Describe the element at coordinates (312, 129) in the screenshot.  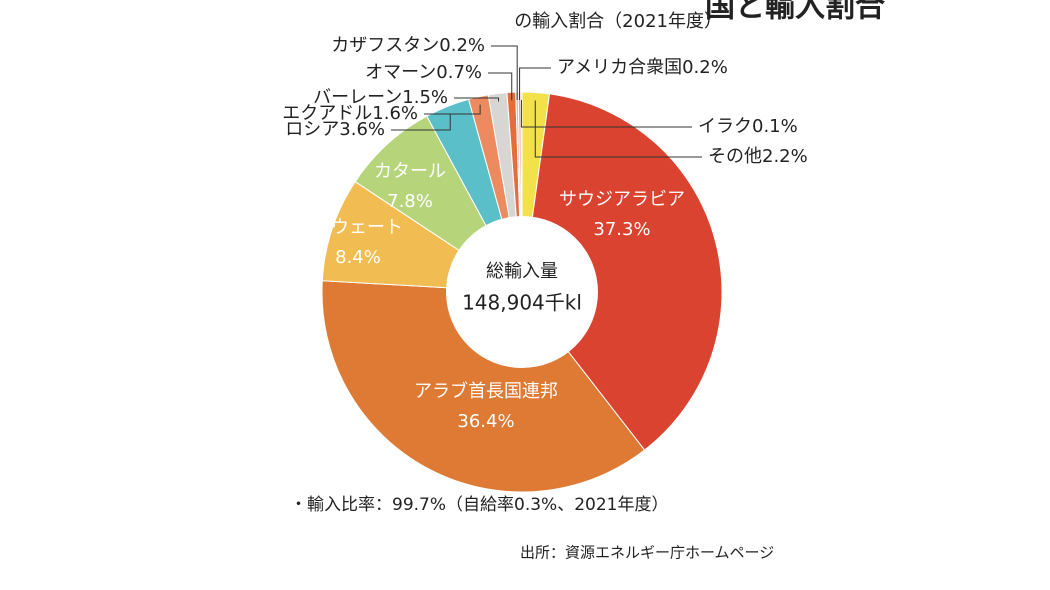
I see `category-name: ロシア` at that location.